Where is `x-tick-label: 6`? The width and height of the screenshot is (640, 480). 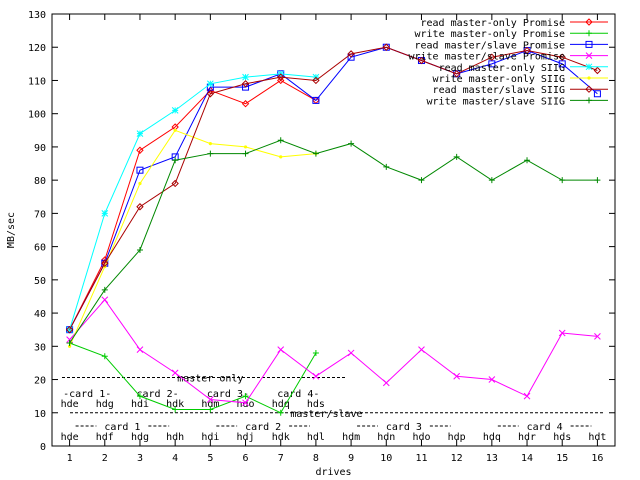 x-tick-label: 6 is located at coordinates (246, 458).